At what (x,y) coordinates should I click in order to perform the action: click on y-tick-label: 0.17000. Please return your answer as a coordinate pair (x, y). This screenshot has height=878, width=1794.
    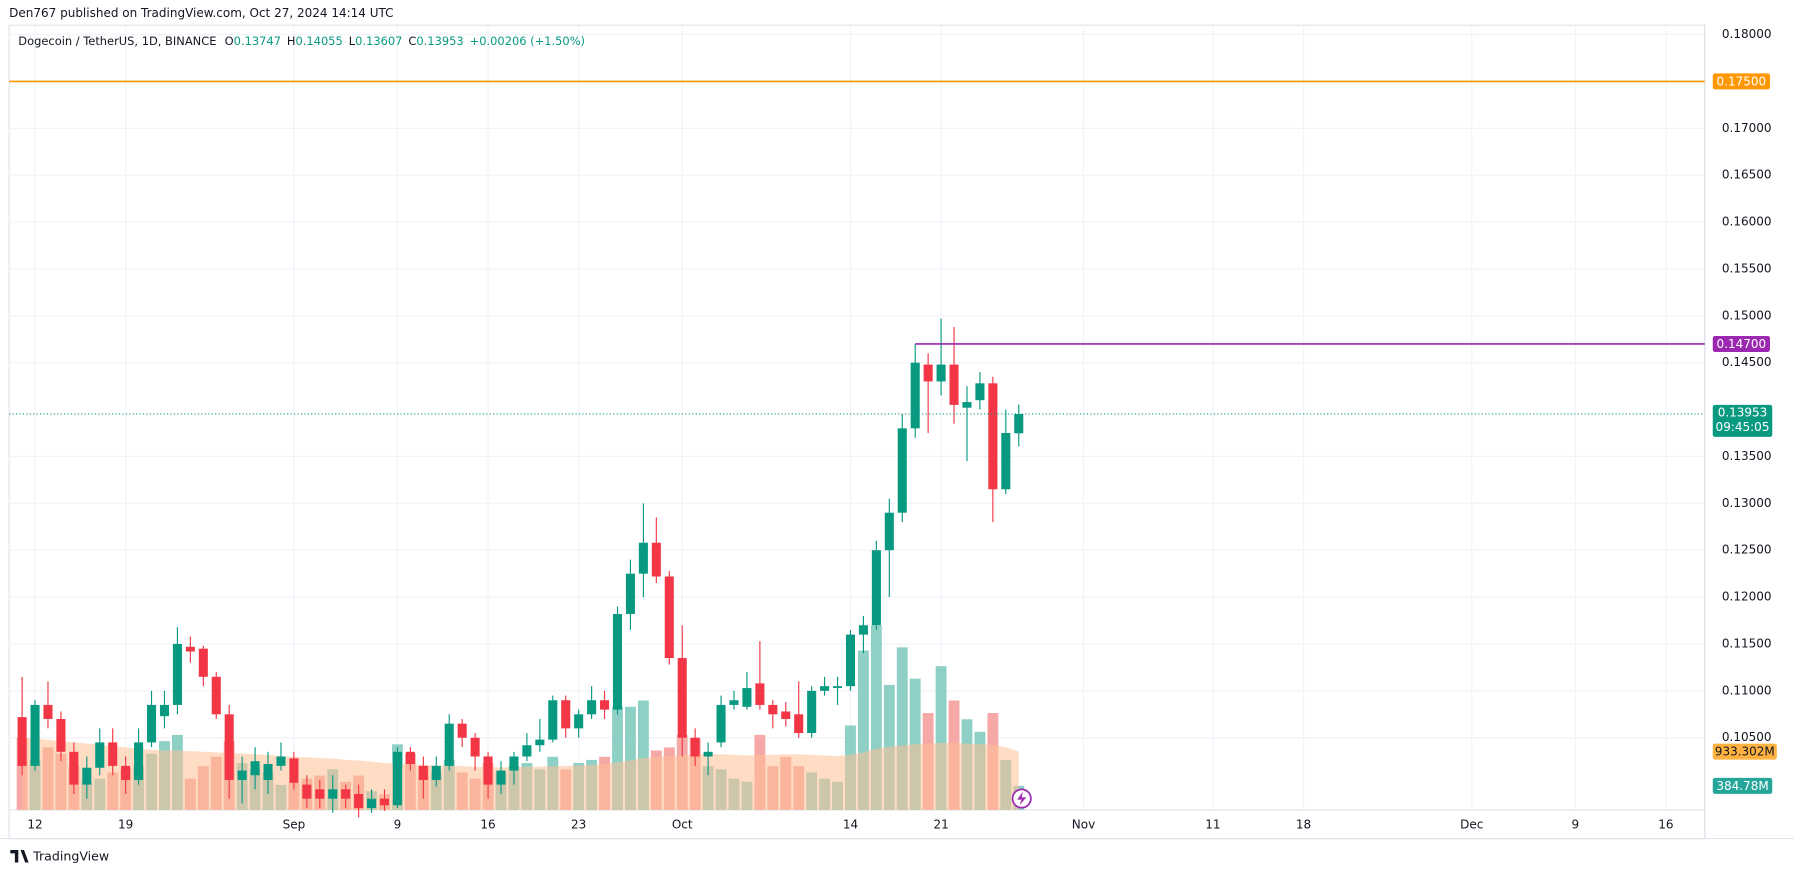
    Looking at the image, I should click on (1747, 128).